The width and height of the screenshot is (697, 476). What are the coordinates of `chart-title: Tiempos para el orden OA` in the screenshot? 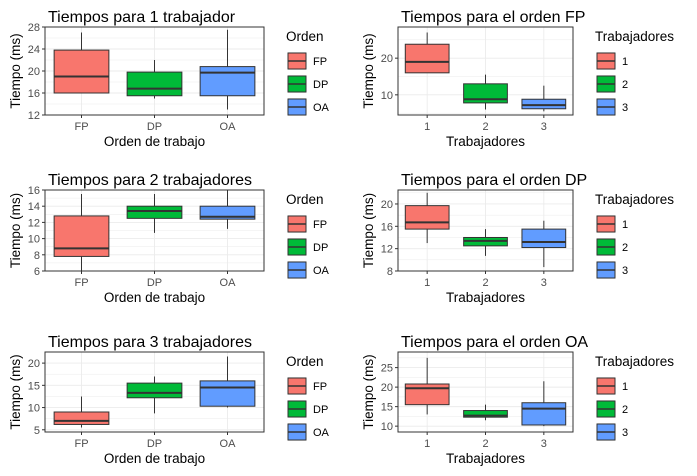 It's located at (494, 342).